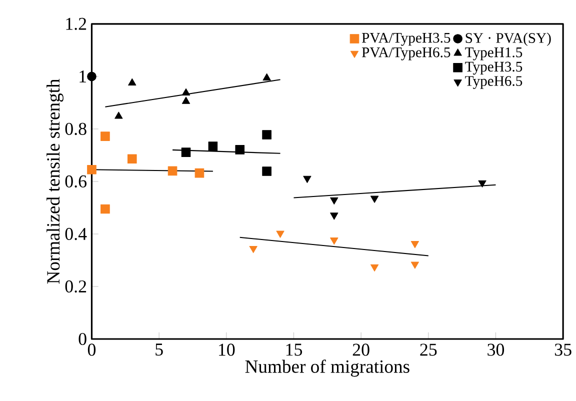 This screenshot has height=401, width=576. What do you see at coordinates (496, 350) in the screenshot?
I see `x-tick-label: 30` at bounding box center [496, 350].